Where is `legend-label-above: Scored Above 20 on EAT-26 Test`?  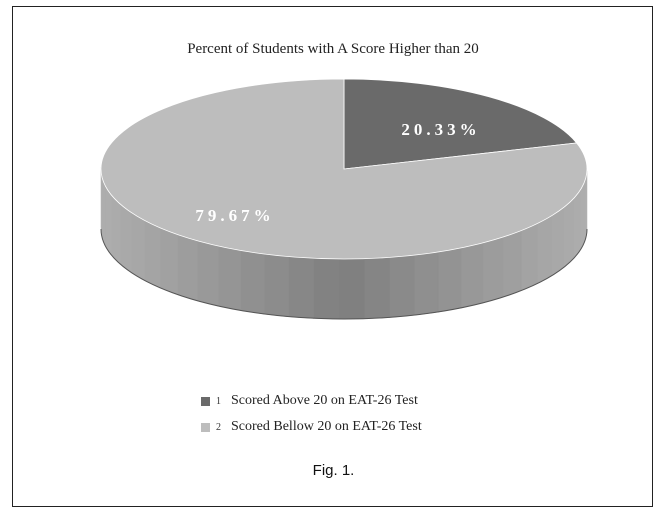 legend-label-above: Scored Above 20 on EAT-26 Test is located at coordinates (324, 400).